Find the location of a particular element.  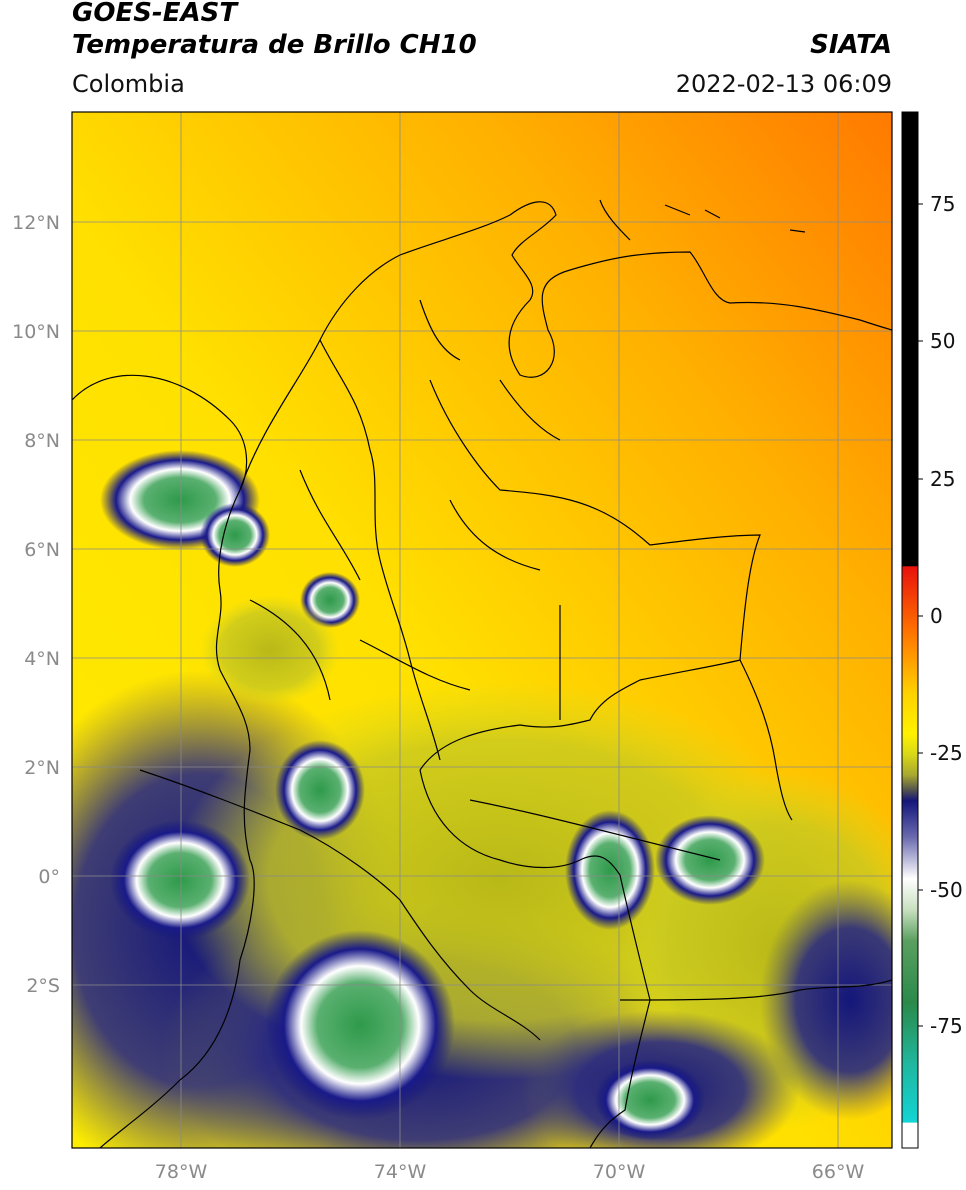

colorbar-ticks is located at coordinates (920, 615).